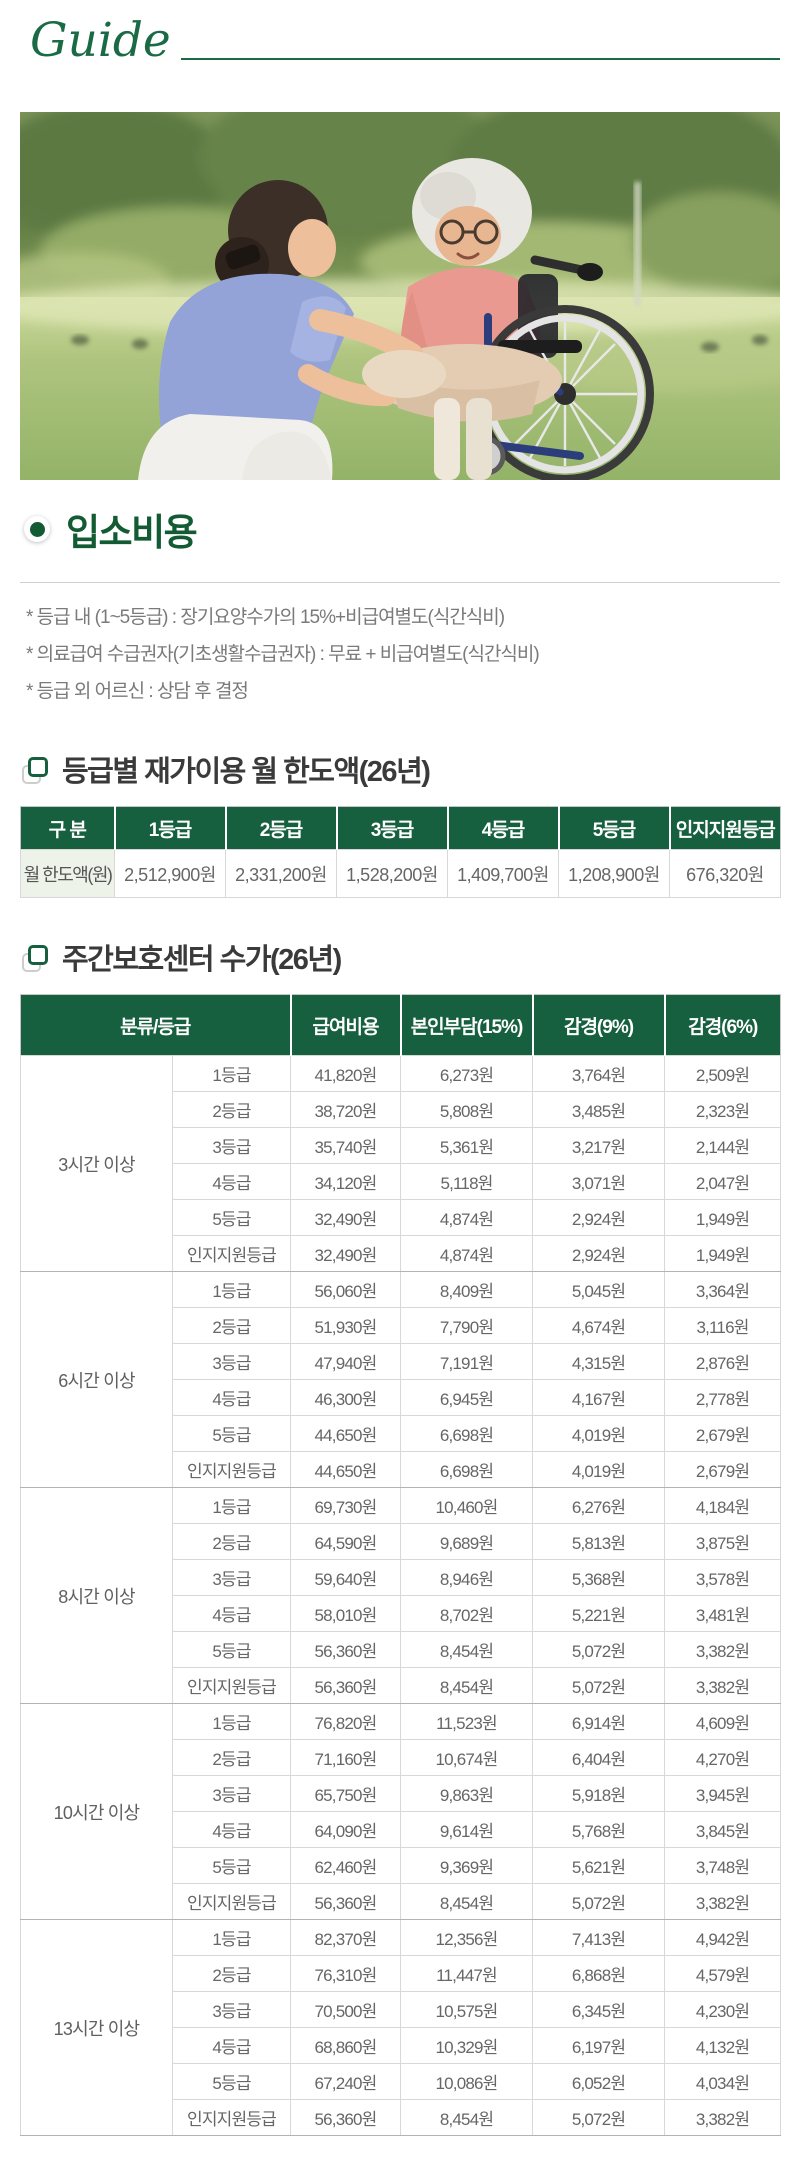  Describe the element at coordinates (346, 2081) in the screenshot. I see `daycare-fee-value: 67,240원` at that location.